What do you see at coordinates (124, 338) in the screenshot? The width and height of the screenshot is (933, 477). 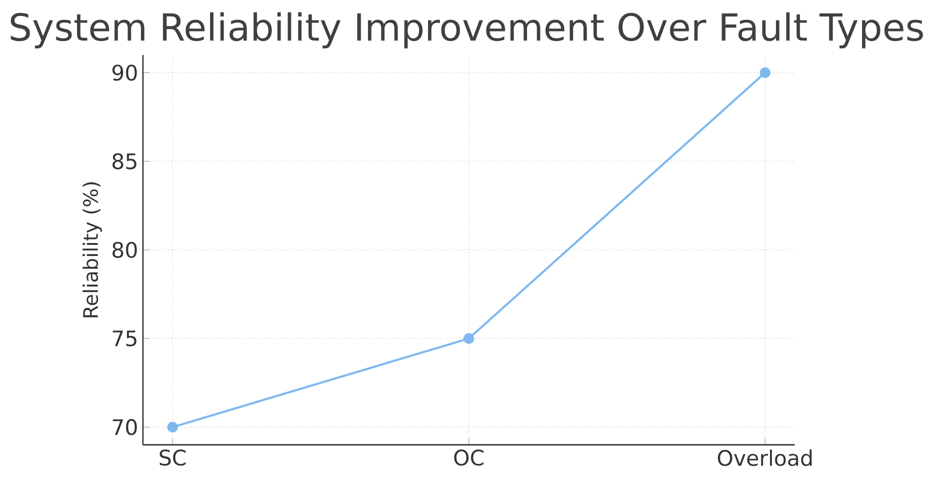 I see `y-tick-label: 75` at bounding box center [124, 338].